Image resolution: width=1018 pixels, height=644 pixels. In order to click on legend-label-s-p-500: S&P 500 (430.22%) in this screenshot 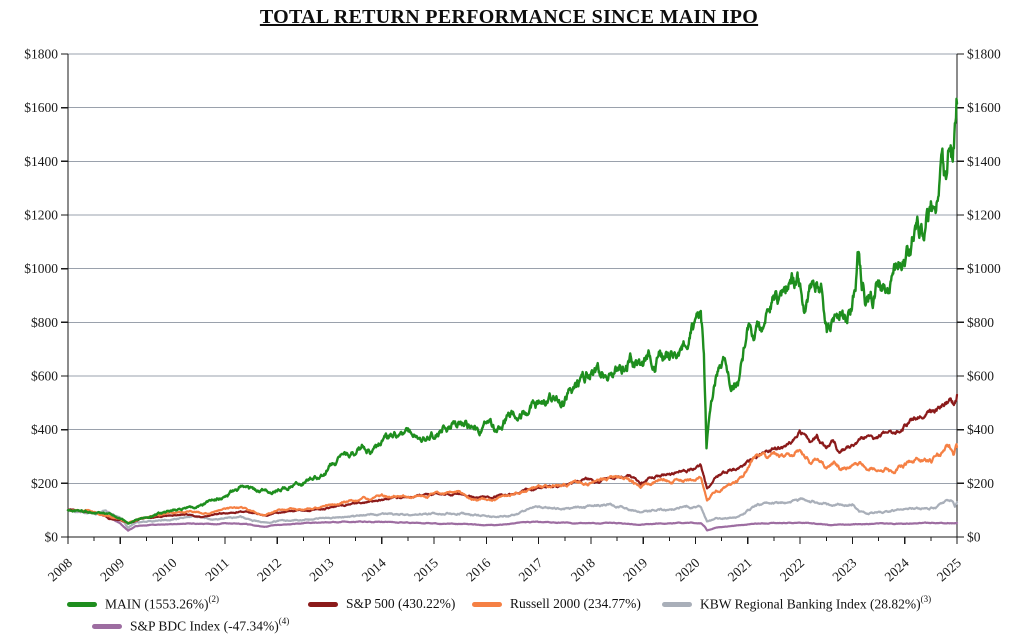, I will do `click(401, 603)`.